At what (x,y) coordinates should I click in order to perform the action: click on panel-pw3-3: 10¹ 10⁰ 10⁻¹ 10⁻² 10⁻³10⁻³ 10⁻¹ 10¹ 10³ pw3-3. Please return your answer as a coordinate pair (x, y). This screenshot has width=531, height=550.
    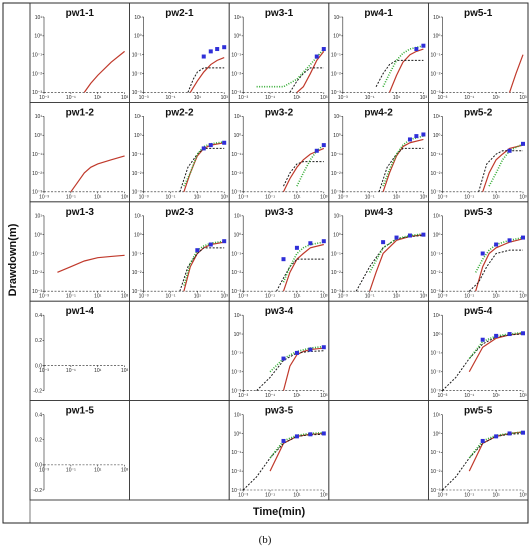
    Looking at the image, I should click on (279, 253).